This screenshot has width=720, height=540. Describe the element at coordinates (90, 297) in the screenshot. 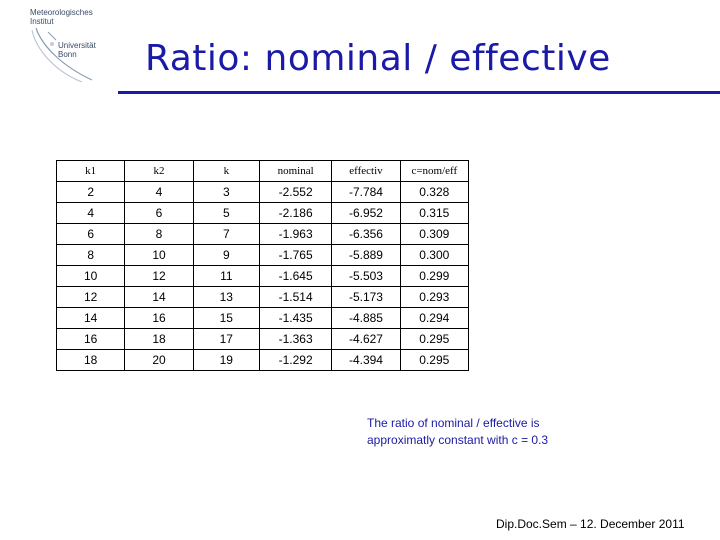

I see `cell-k1: 12` at that location.